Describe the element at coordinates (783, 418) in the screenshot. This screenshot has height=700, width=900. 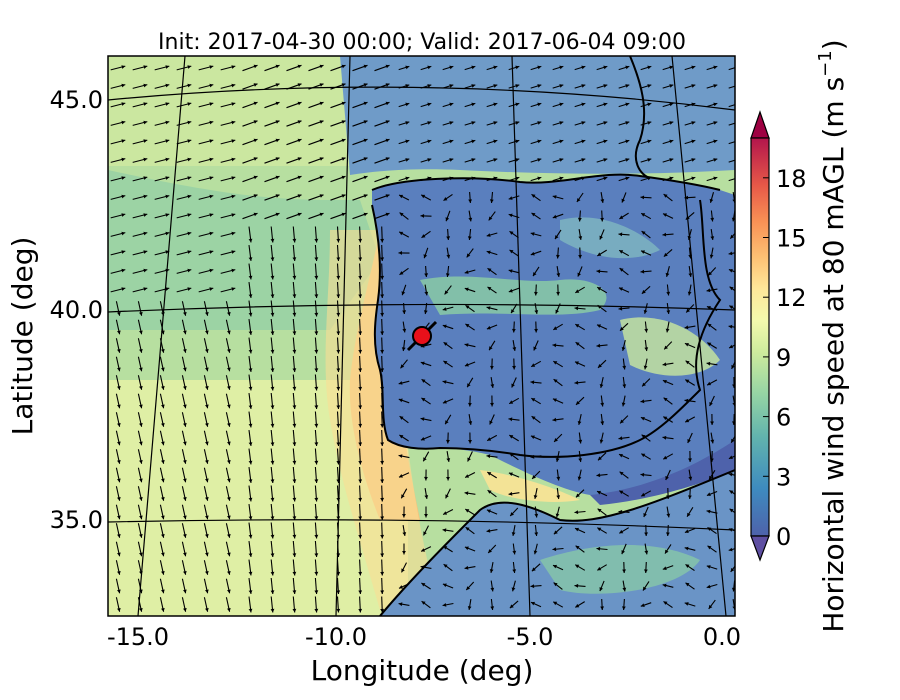
I see `colorbar-tick-label: 6` at that location.